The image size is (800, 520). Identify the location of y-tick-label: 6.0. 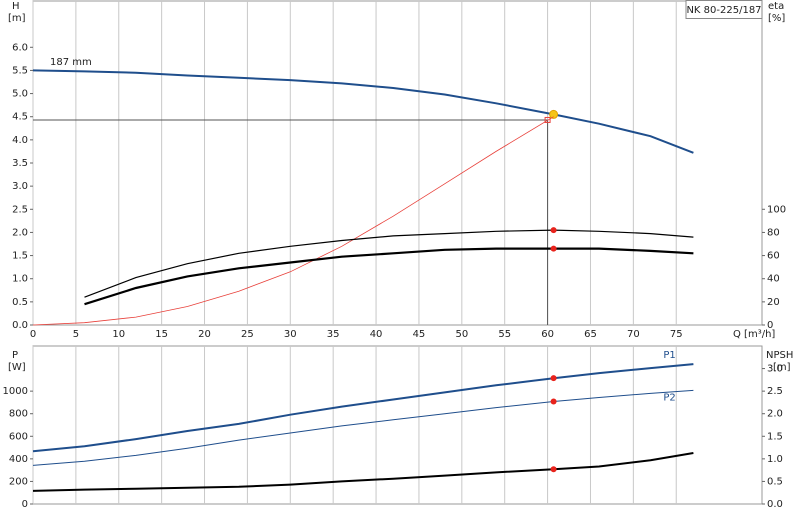
(20, 47).